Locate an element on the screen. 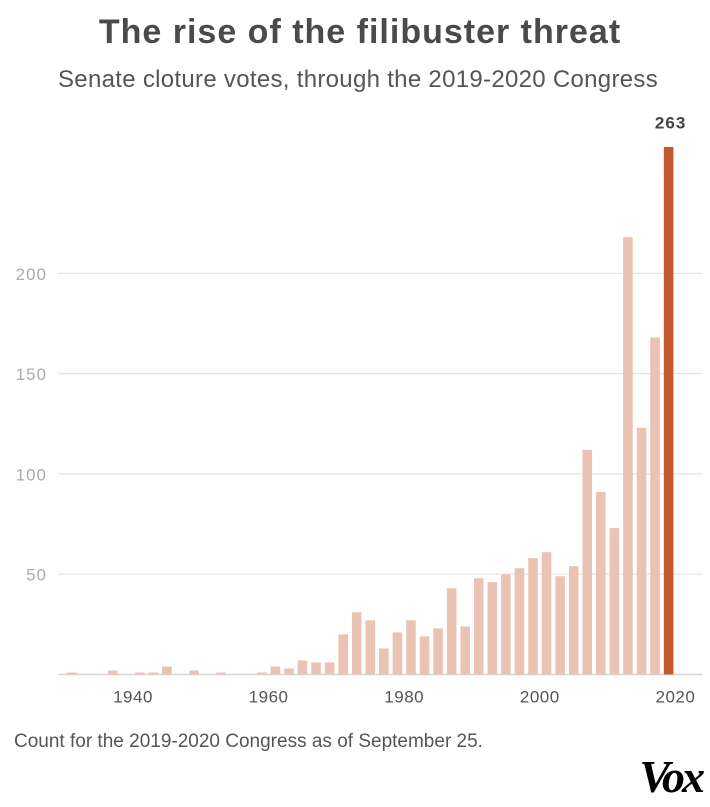 This screenshot has width=710, height=807. x-tick-label: 1960 is located at coordinates (269, 697).